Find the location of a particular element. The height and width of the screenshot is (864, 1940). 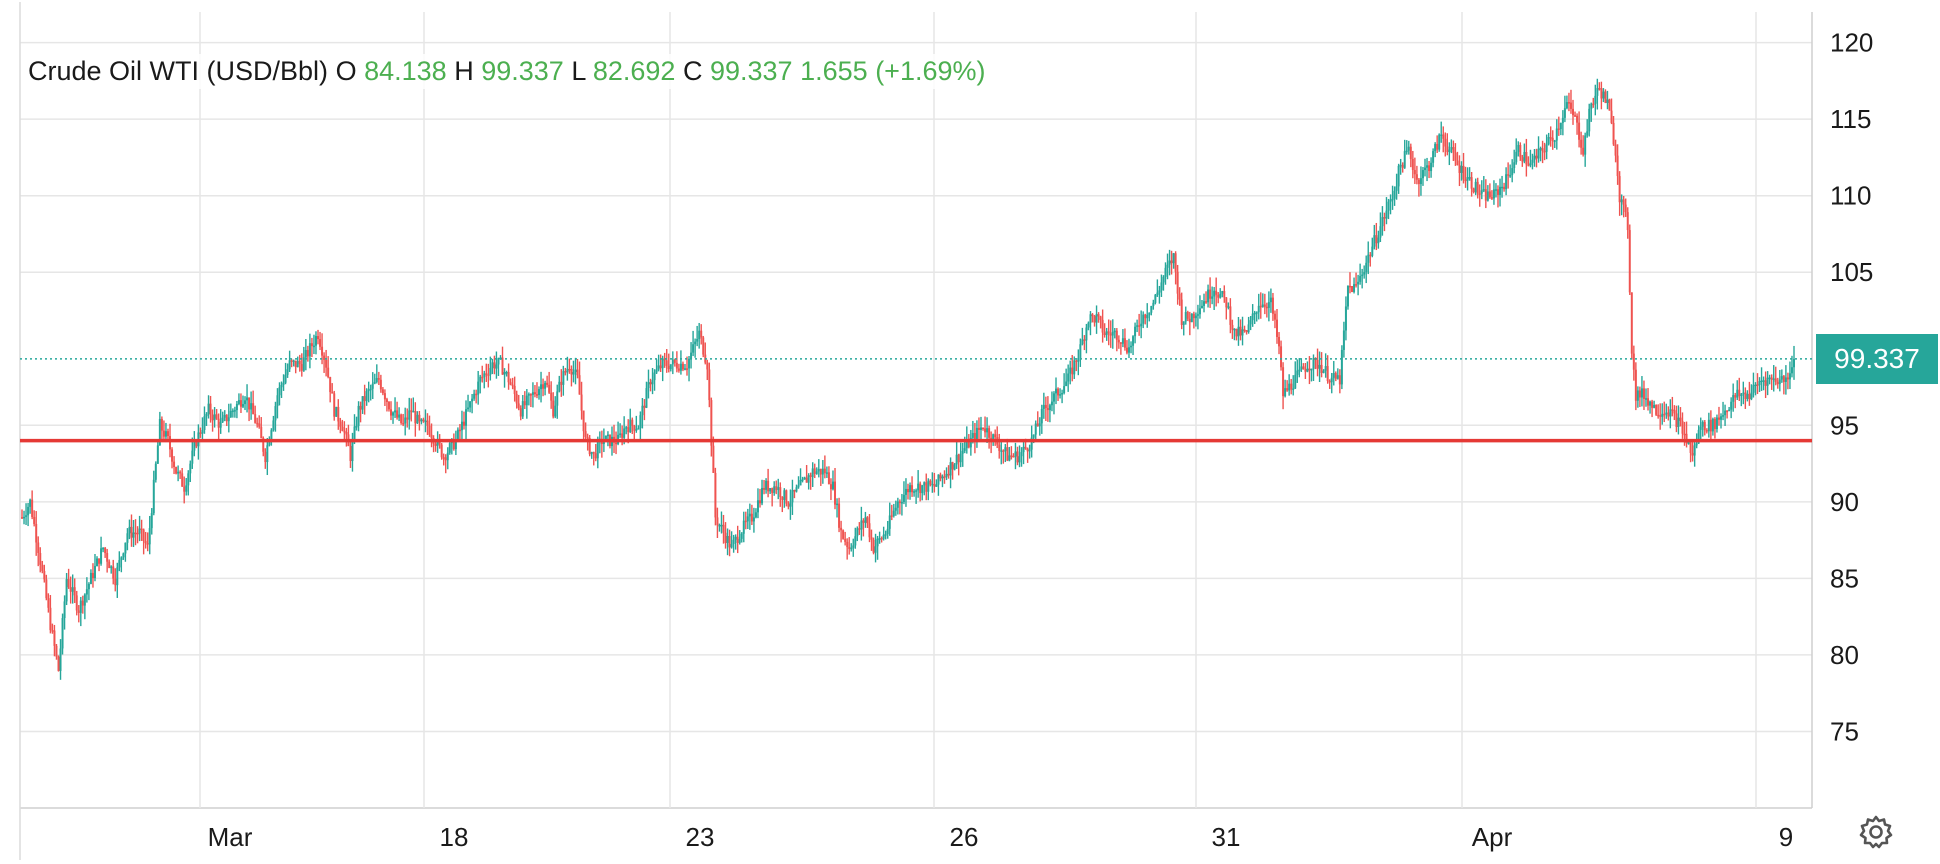

gear-icon is located at coordinates (1876, 832).